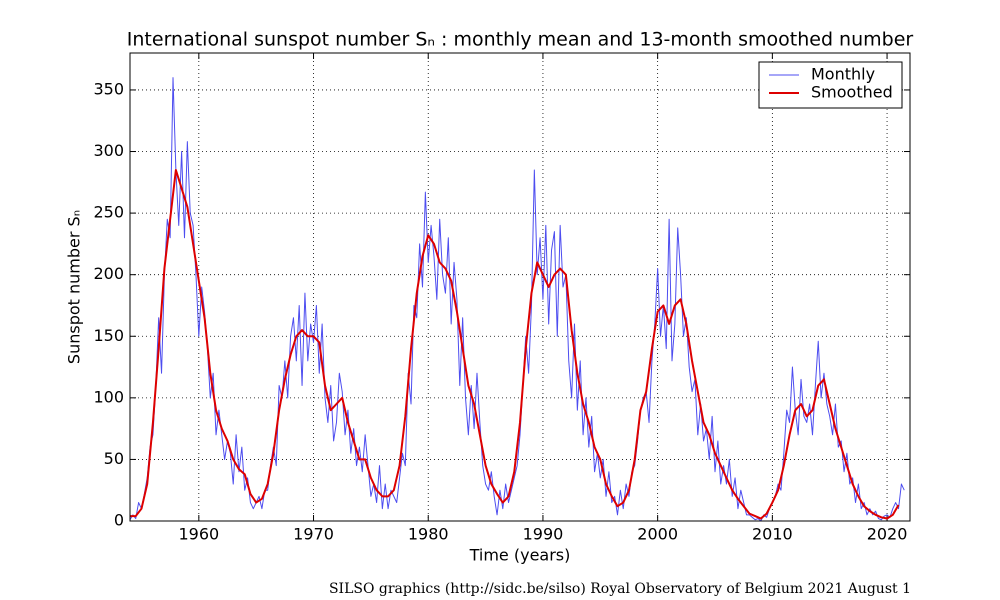  What do you see at coordinates (74, 287) in the screenshot?
I see `y-axis-label: Sunspot number Sₙ` at bounding box center [74, 287].